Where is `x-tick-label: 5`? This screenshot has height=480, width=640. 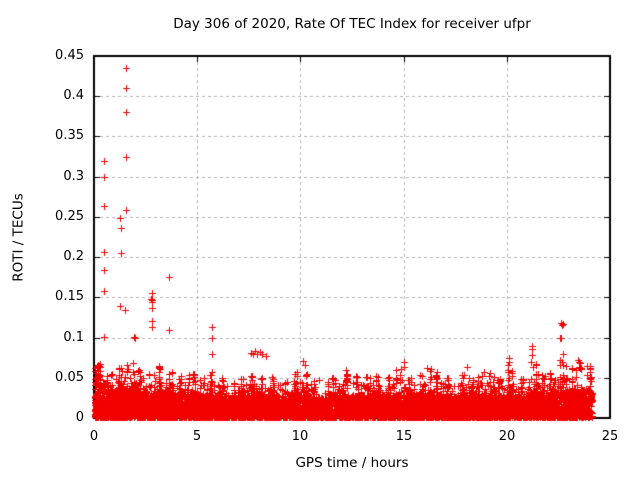
x-tick-label: 5 is located at coordinates (197, 436).